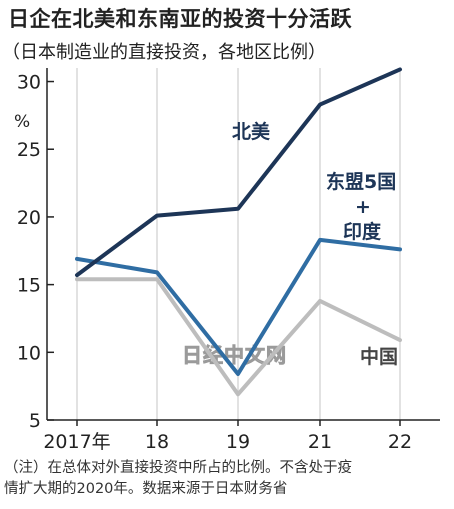 Image resolution: width=454 pixels, height=509 pixels. I want to click on y-tick-label-20: 20, so click(29, 218).